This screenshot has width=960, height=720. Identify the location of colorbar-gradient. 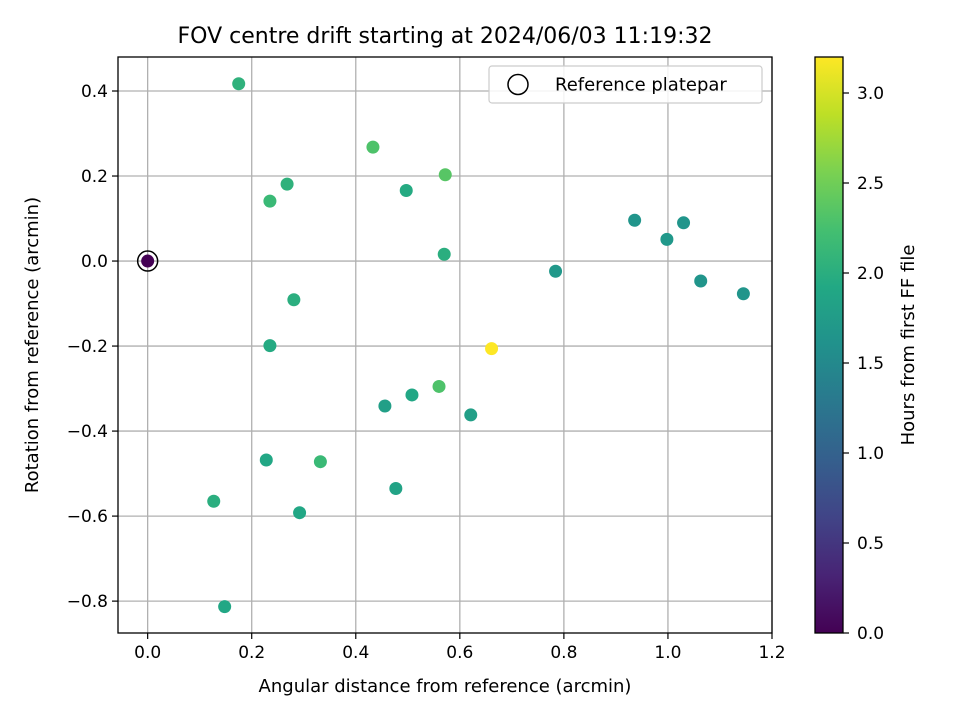
(829, 345).